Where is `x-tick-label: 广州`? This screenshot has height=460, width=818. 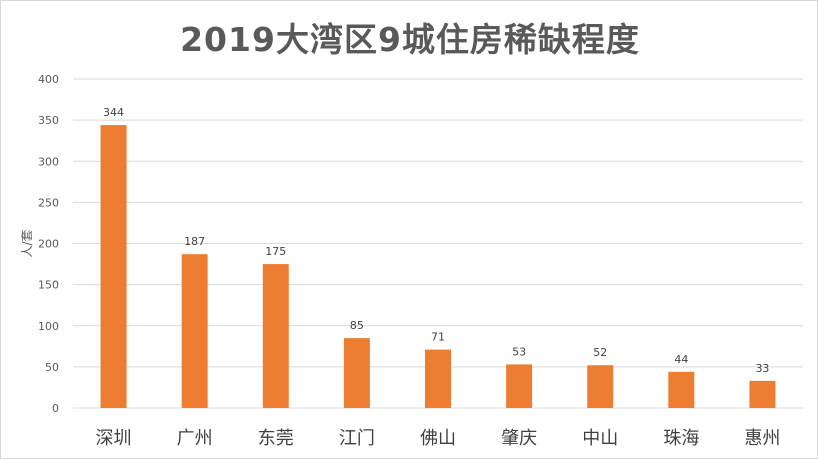
x-tick-label: 广州 is located at coordinates (195, 438).